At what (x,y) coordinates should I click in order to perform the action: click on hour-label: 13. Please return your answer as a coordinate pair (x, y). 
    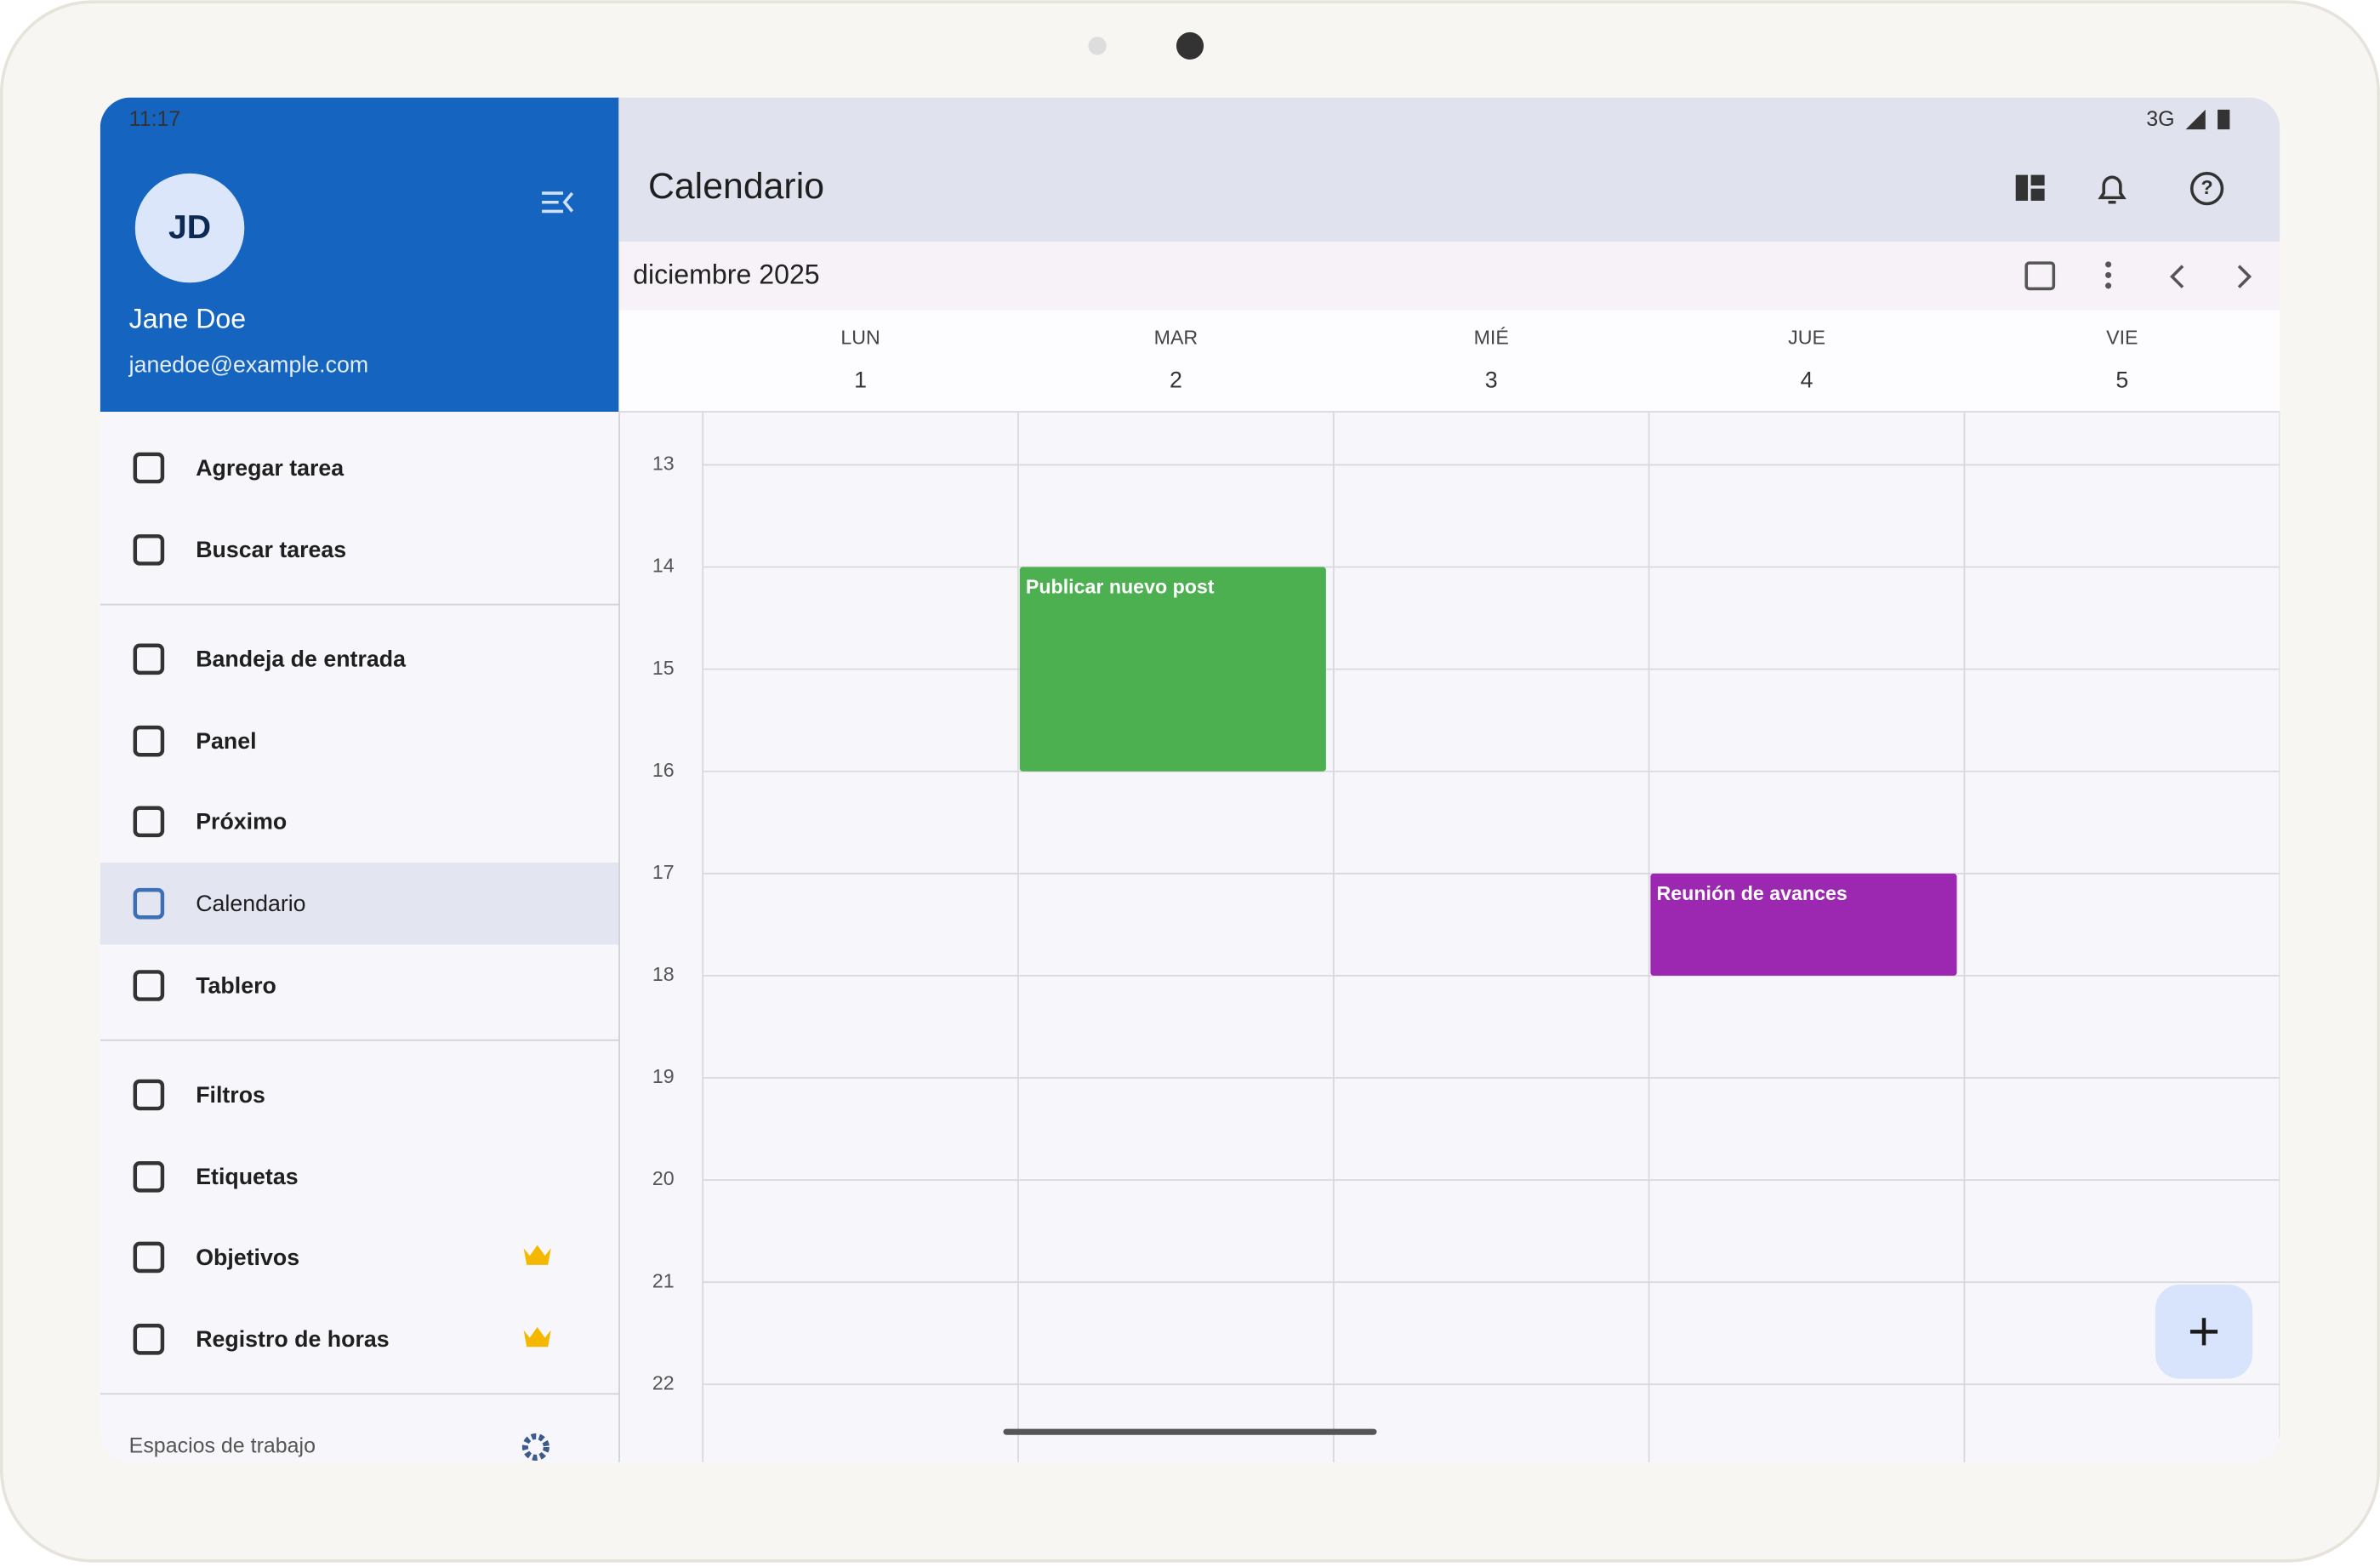
    Looking at the image, I should click on (663, 464).